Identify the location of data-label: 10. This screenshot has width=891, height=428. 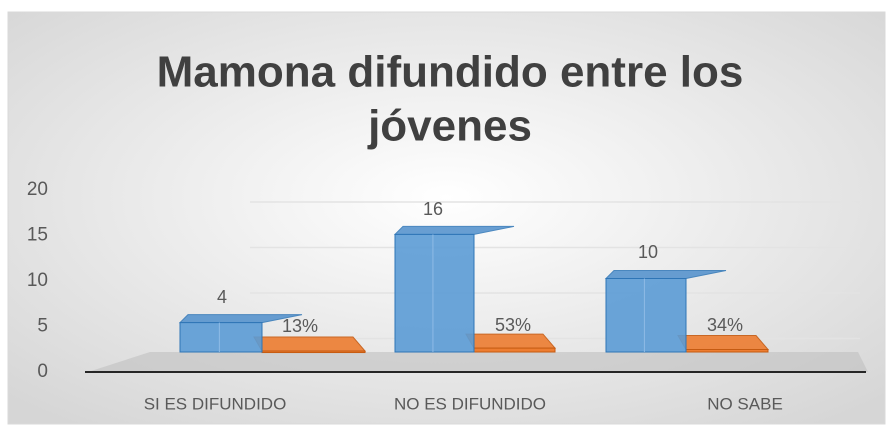
(648, 252).